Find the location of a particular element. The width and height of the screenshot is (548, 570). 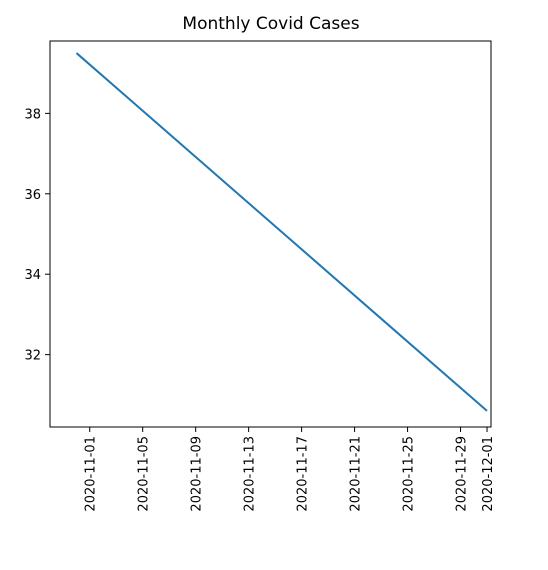

x-tick-label: 2020-11-05 is located at coordinates (144, 474).